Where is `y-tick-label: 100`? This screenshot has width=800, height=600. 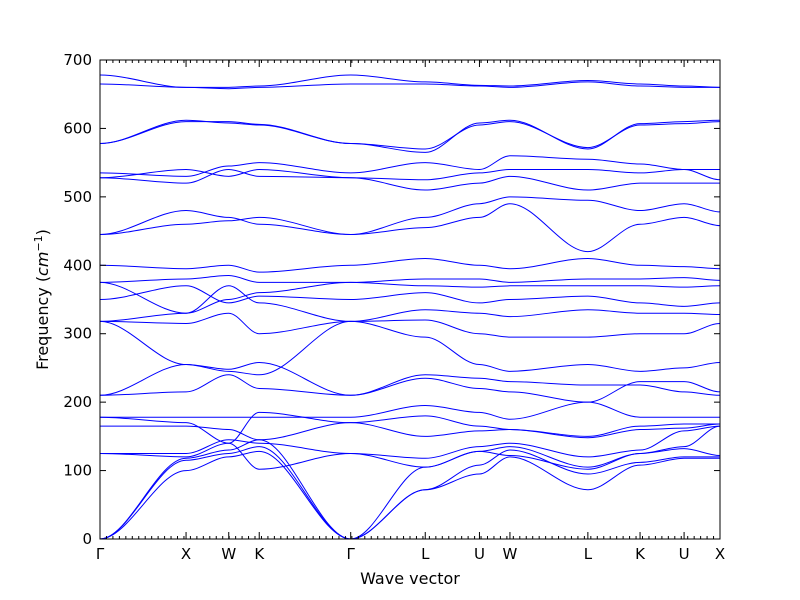 y-tick-label: 100 is located at coordinates (77, 471).